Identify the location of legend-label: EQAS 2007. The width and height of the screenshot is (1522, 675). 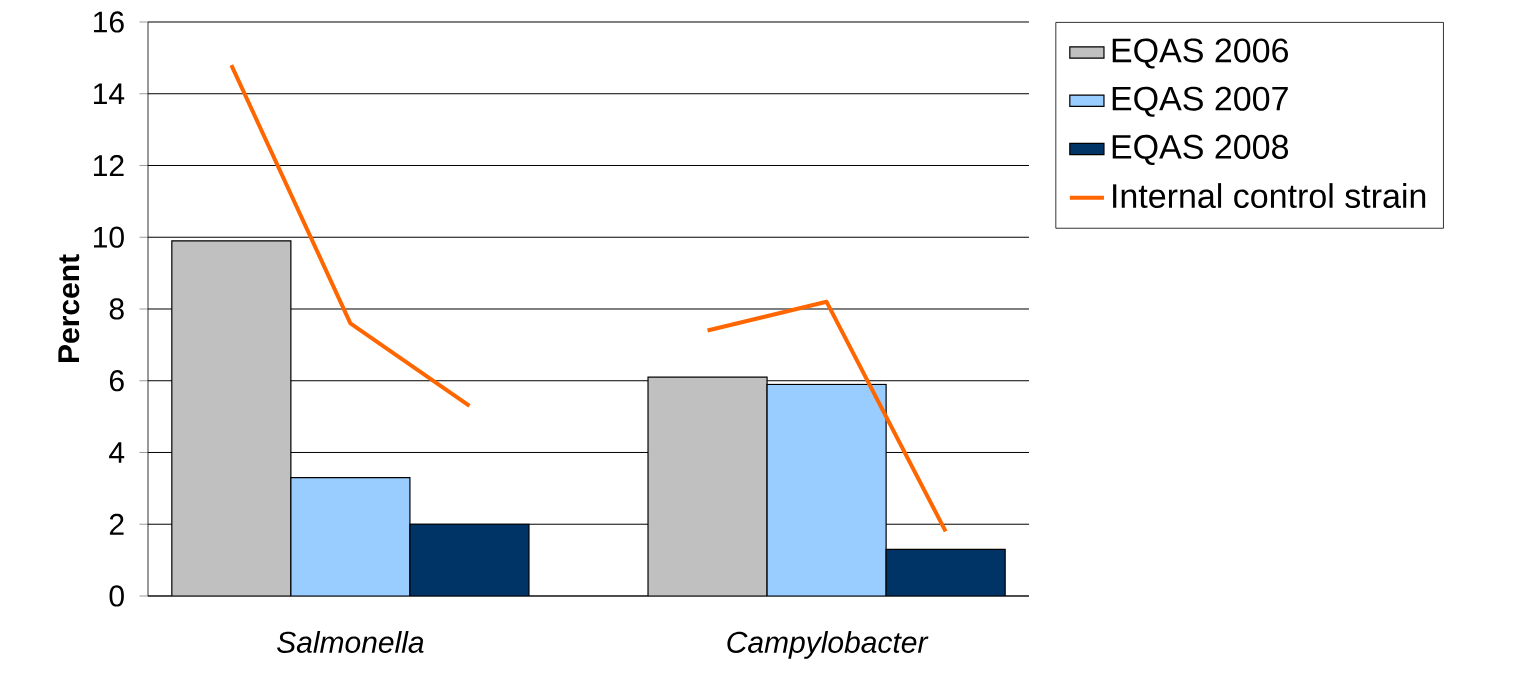
(1200, 101).